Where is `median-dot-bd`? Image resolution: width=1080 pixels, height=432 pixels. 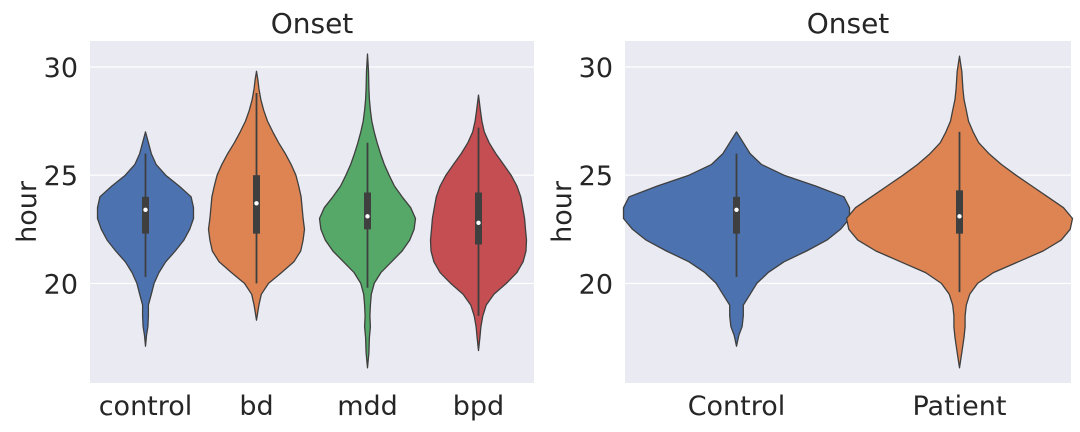 median-dot-bd is located at coordinates (256, 203).